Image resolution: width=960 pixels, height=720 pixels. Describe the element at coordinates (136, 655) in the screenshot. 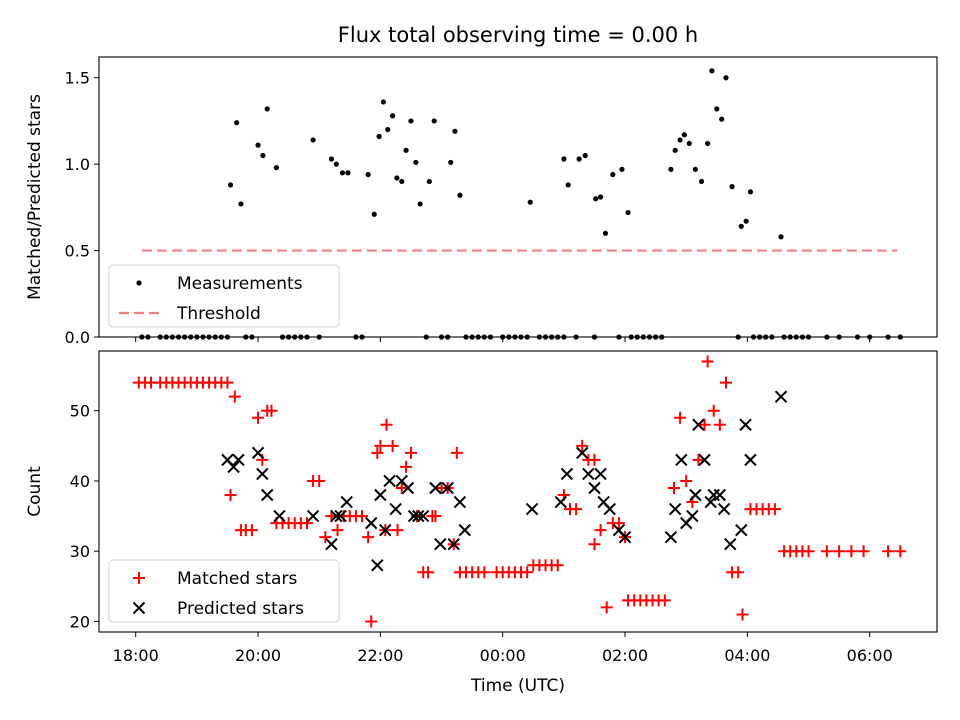

I see `x-tick-label: 18:00` at that location.